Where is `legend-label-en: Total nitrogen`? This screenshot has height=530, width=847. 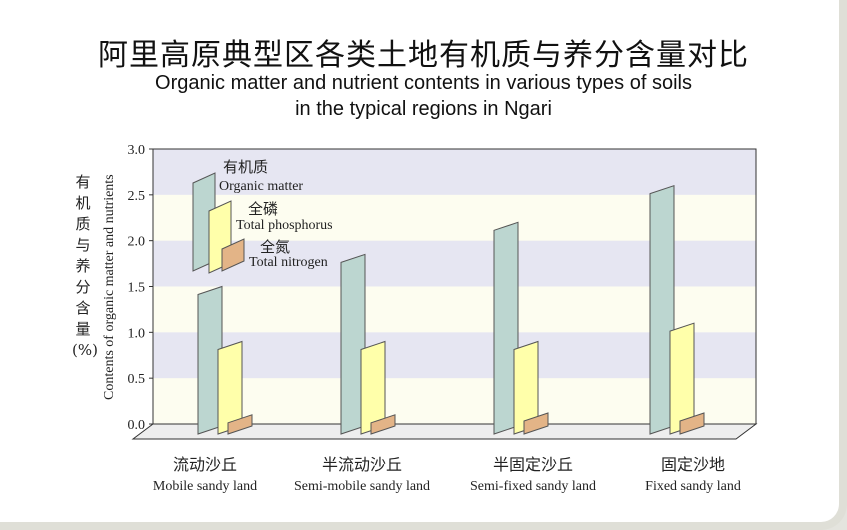
legend-label-en: Total nitrogen is located at coordinates (288, 262).